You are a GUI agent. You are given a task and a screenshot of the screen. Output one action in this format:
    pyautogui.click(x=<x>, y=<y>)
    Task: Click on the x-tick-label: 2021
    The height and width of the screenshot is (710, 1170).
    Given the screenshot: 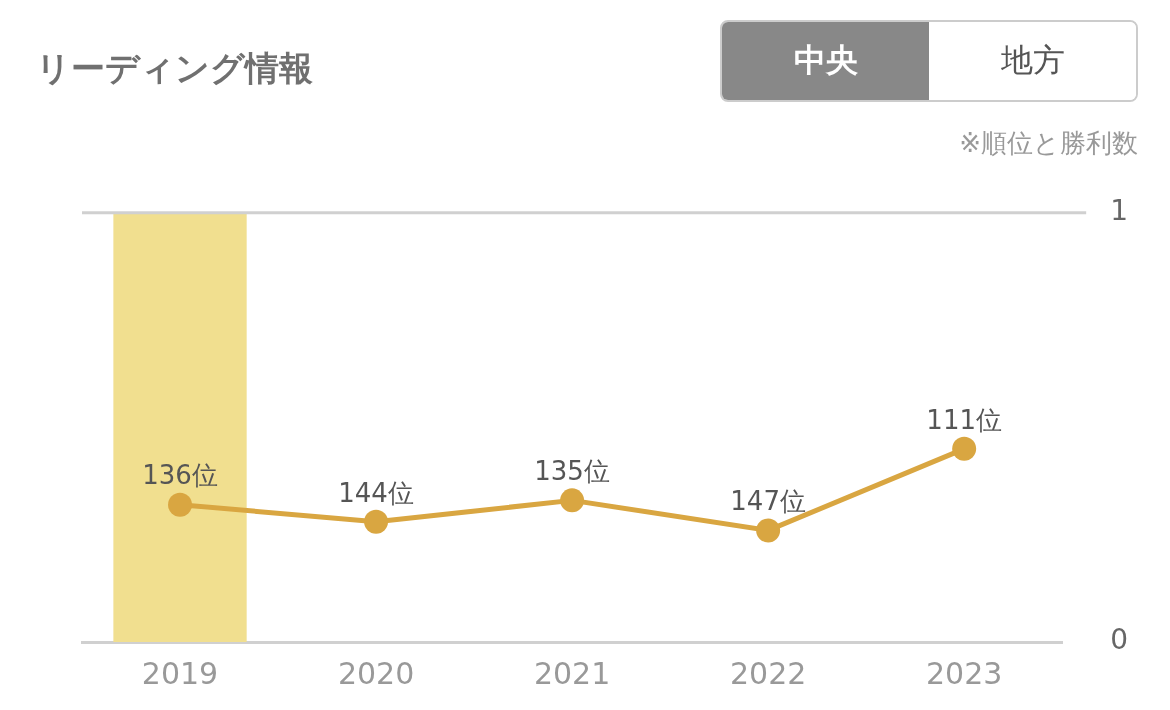 What is the action you would take?
    pyautogui.click(x=572, y=673)
    